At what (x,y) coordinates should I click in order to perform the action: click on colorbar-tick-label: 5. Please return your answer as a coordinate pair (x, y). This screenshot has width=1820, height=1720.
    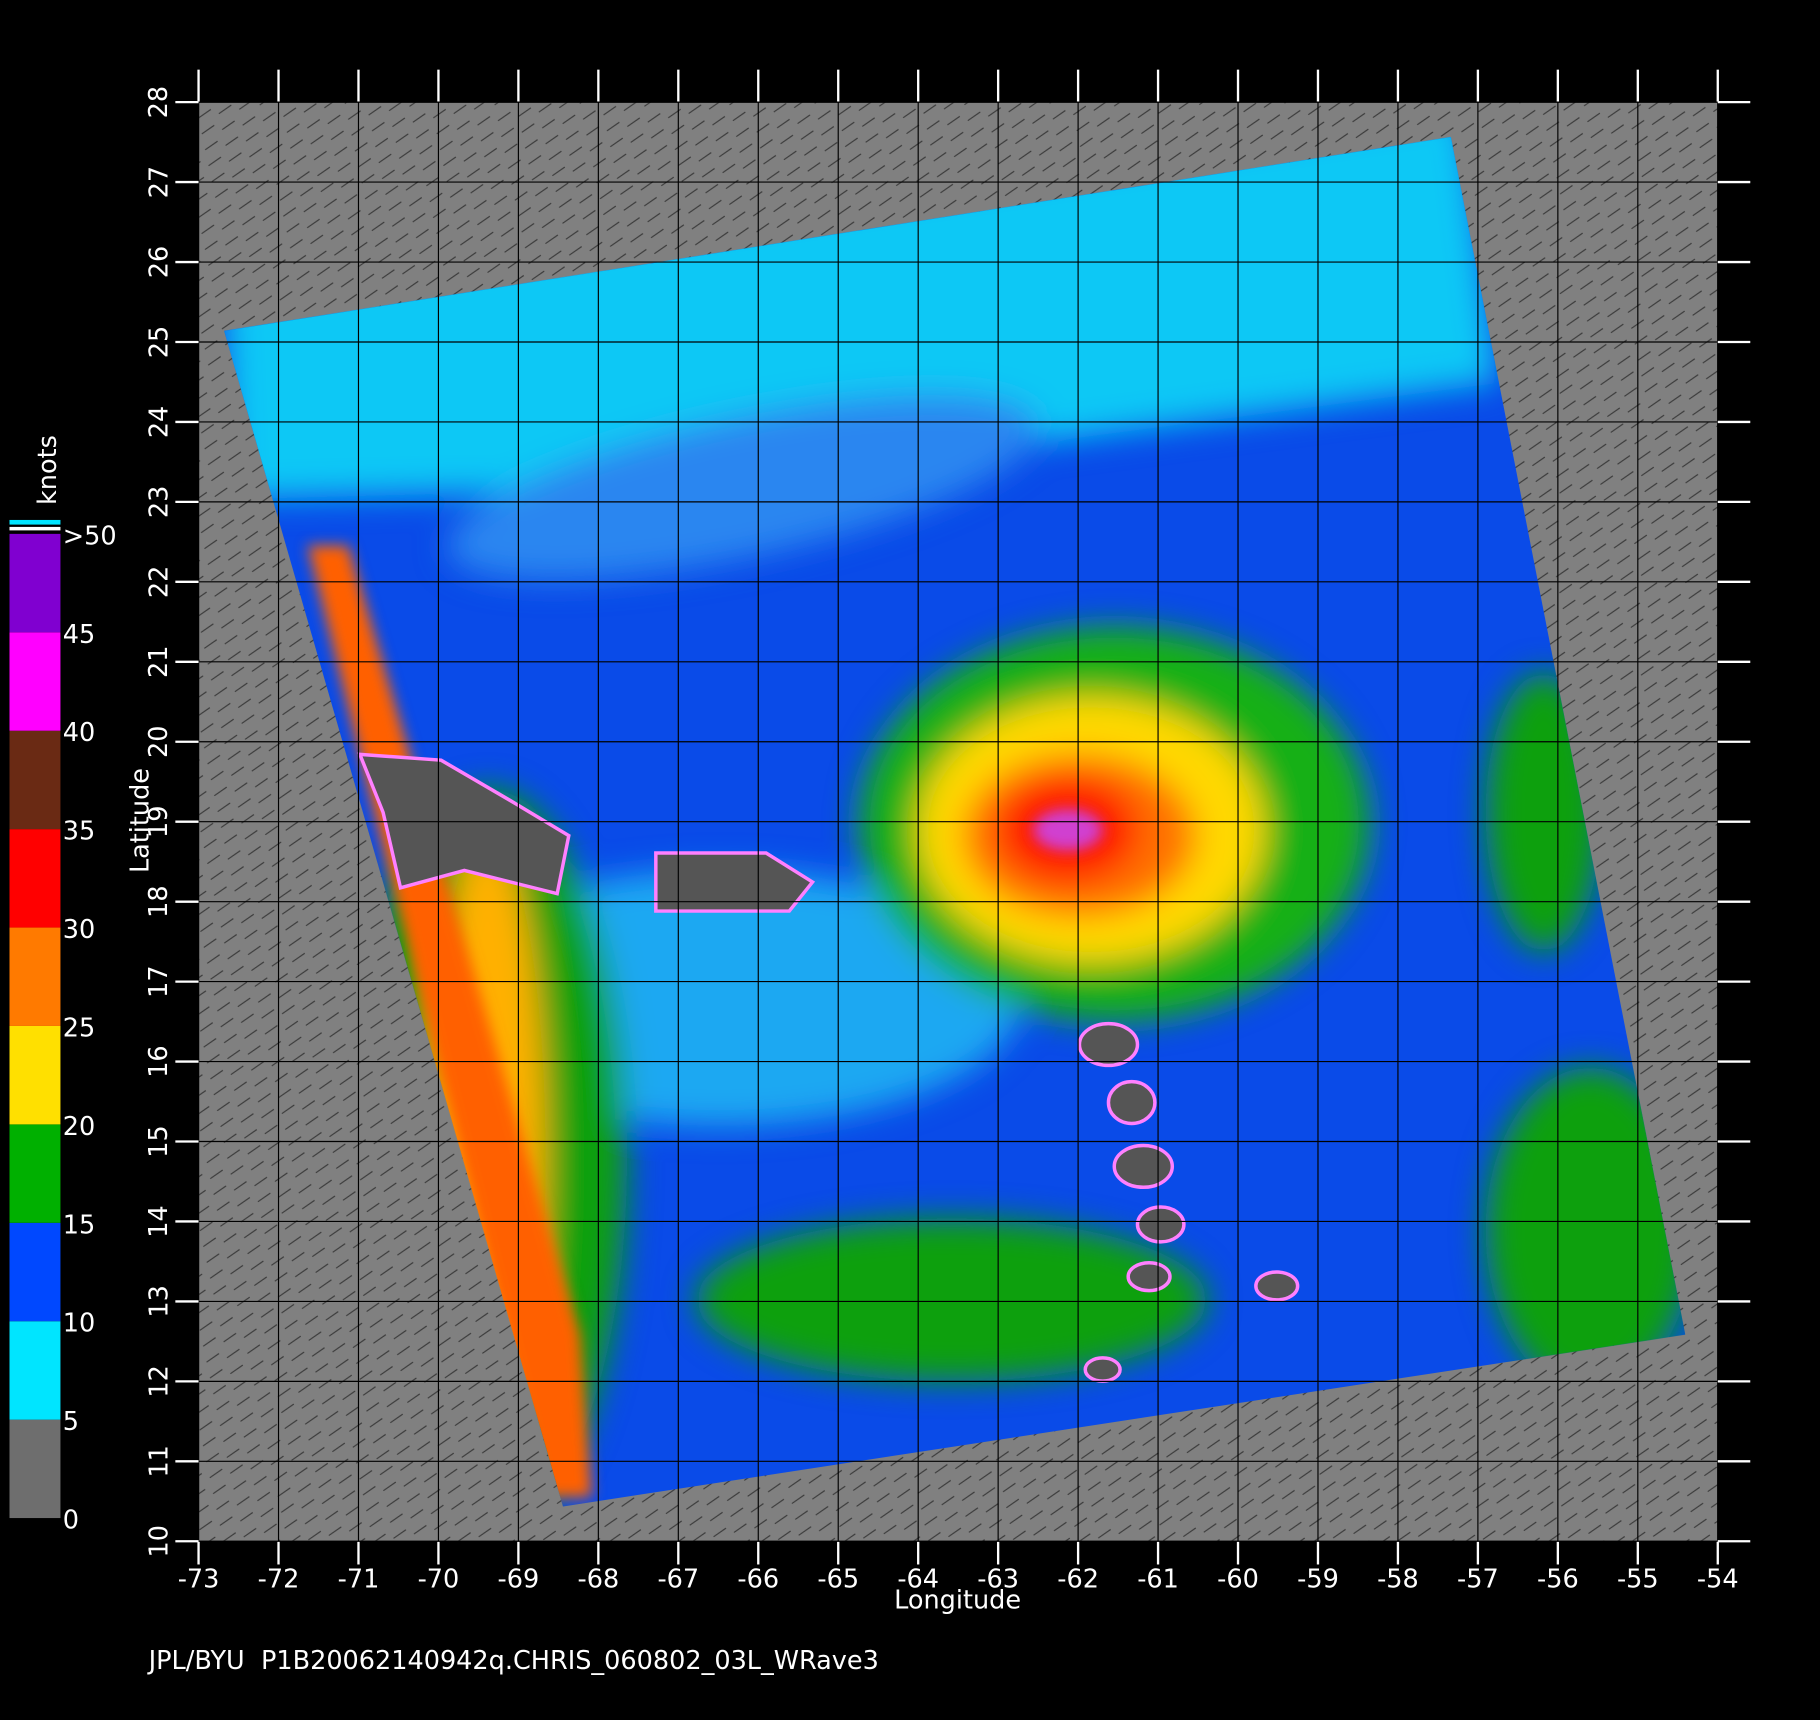
    Looking at the image, I should click on (71, 1422).